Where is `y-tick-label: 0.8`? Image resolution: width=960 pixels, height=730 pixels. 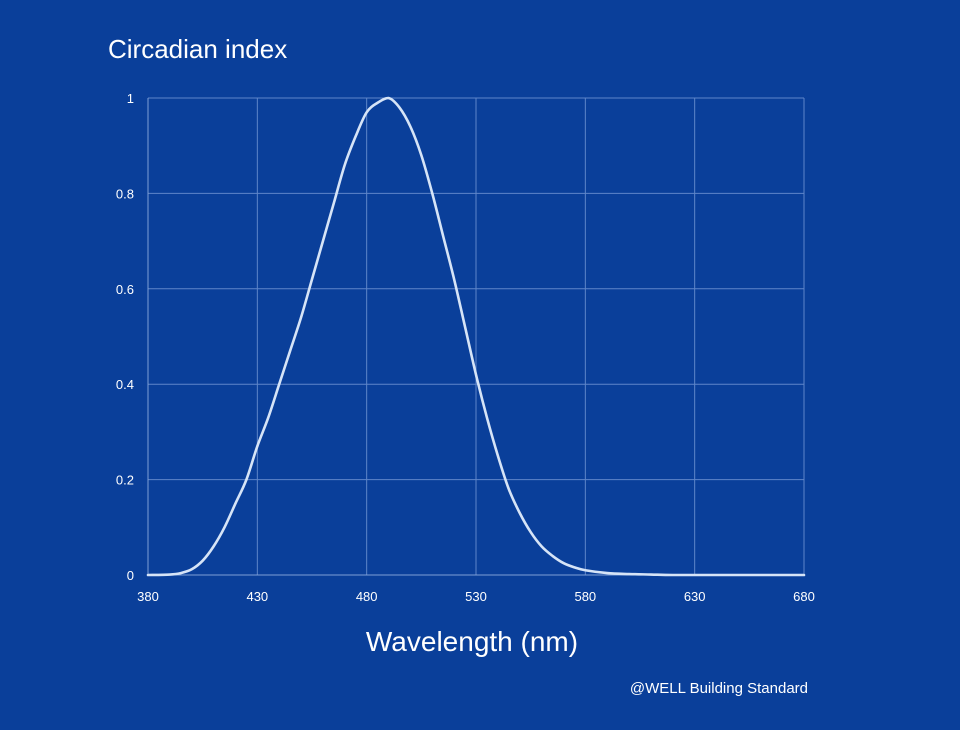 y-tick-label: 0.8 is located at coordinates (125, 193).